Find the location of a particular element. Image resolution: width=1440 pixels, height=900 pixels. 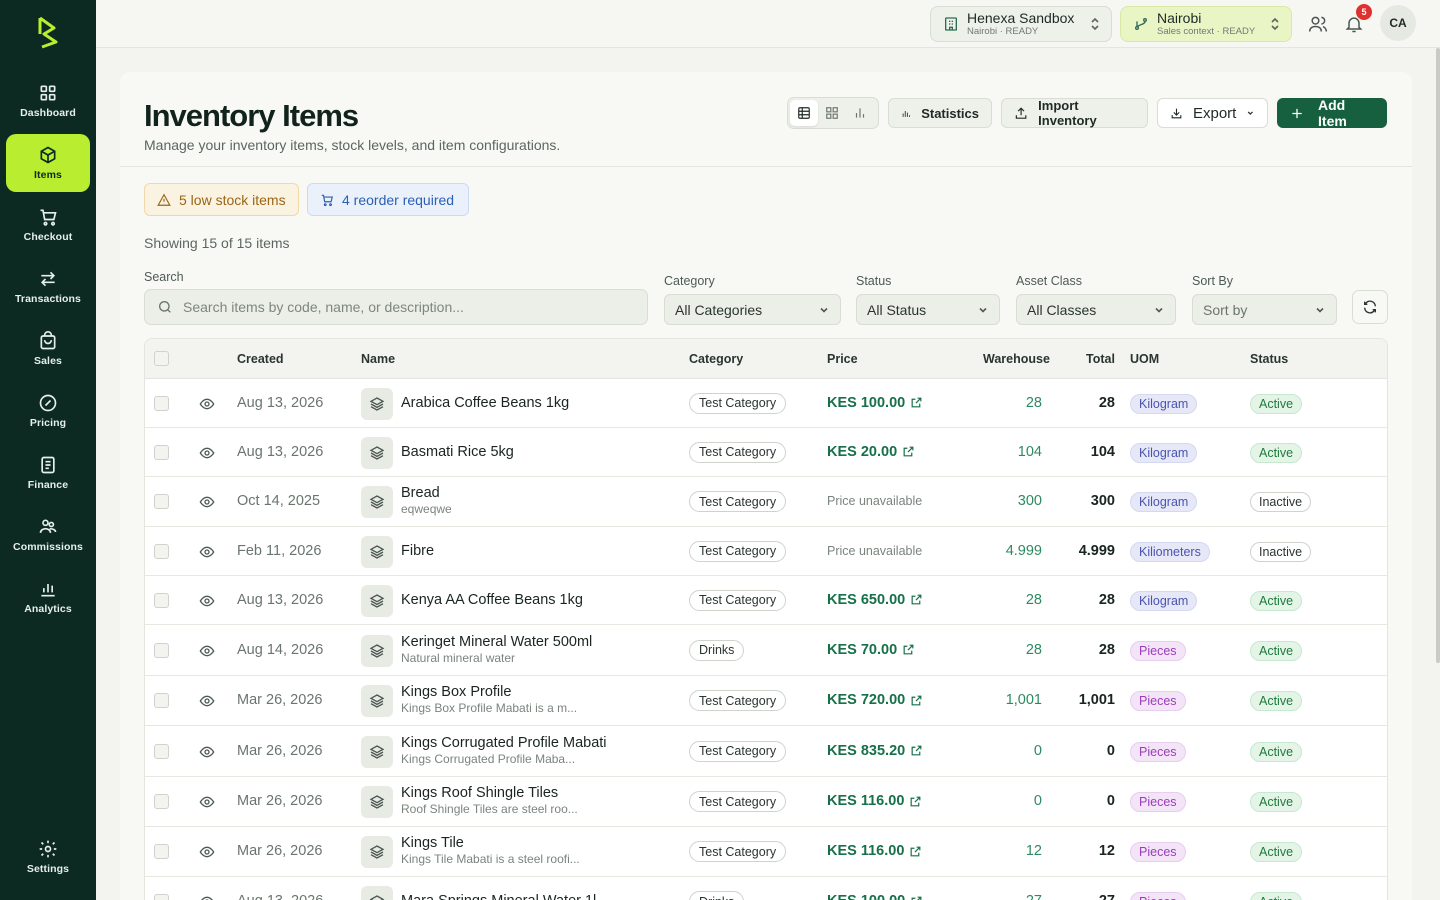

price-link: KES 650.00 is located at coordinates (875, 600).